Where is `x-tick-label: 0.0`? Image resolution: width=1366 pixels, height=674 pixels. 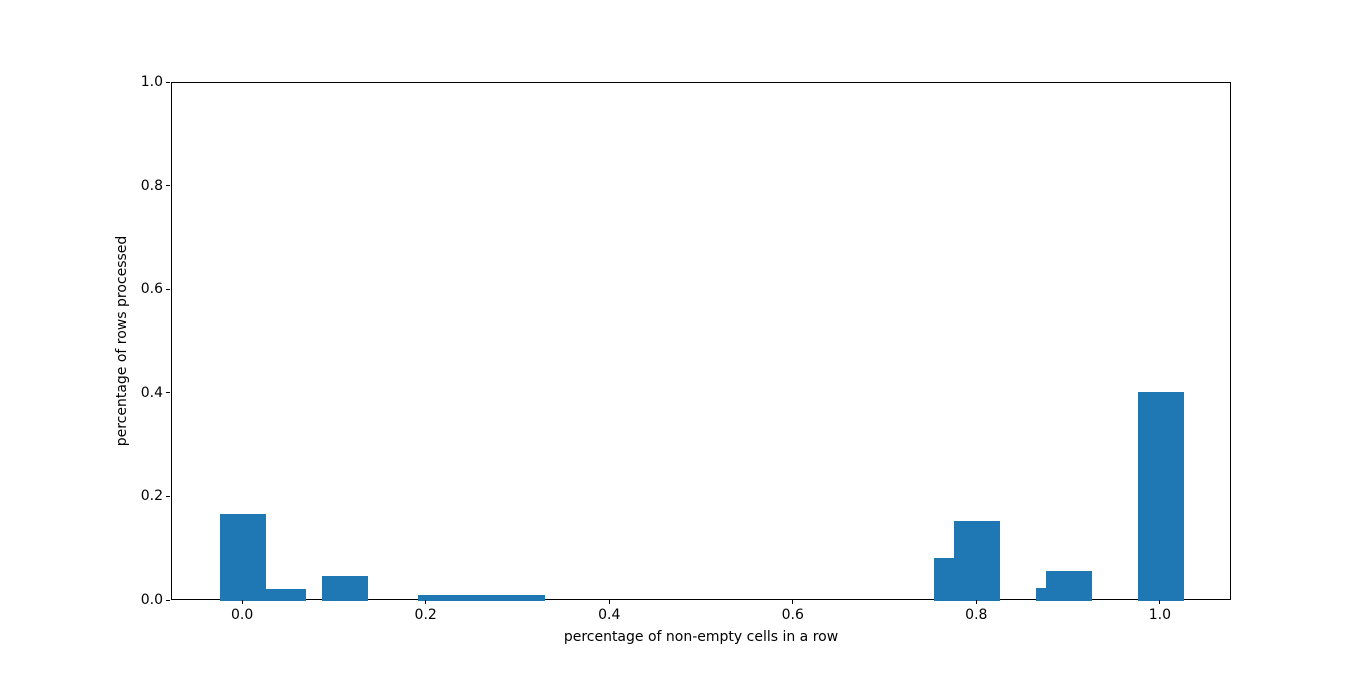 x-tick-label: 0.0 is located at coordinates (242, 615).